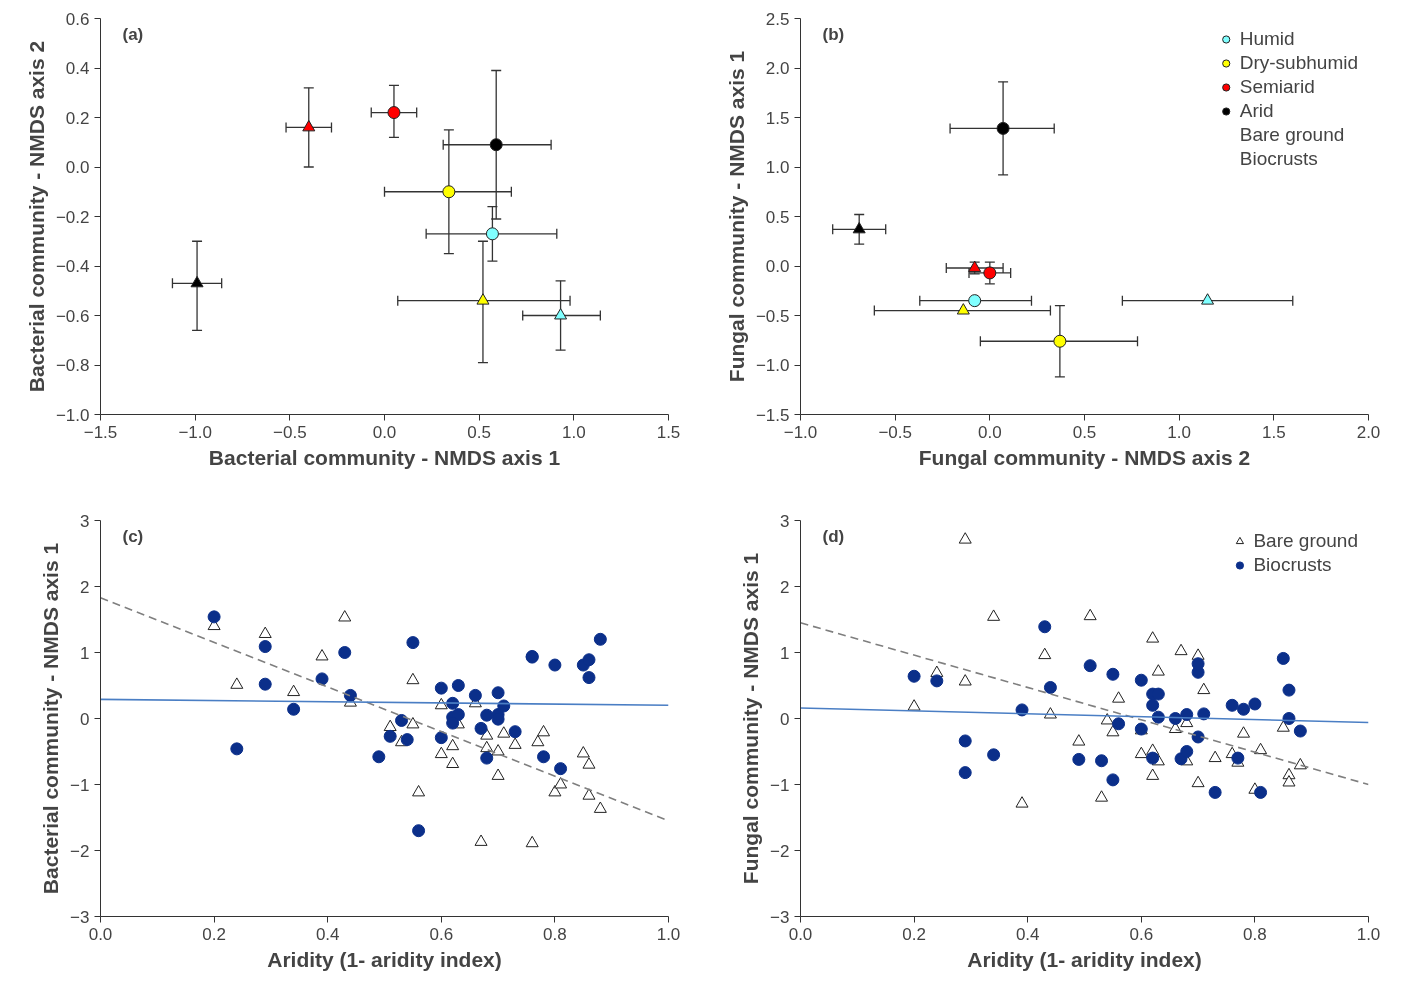  What do you see at coordinates (1368, 432) in the screenshot?
I see `x-tick-label: 2.0` at bounding box center [1368, 432].